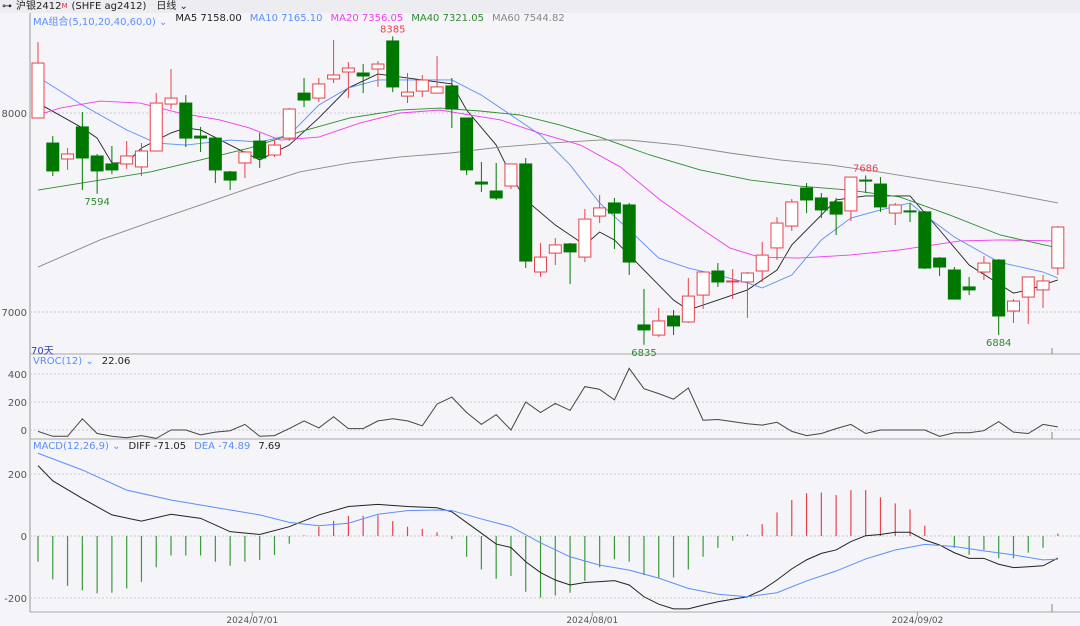  Describe the element at coordinates (643, 353) in the screenshot. I see `price-extreme-label: 6835` at that location.